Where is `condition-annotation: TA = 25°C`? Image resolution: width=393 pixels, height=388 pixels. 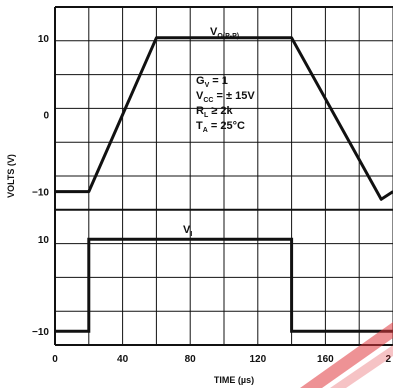 condition-annotation: TA = 25°C is located at coordinates (220, 127).